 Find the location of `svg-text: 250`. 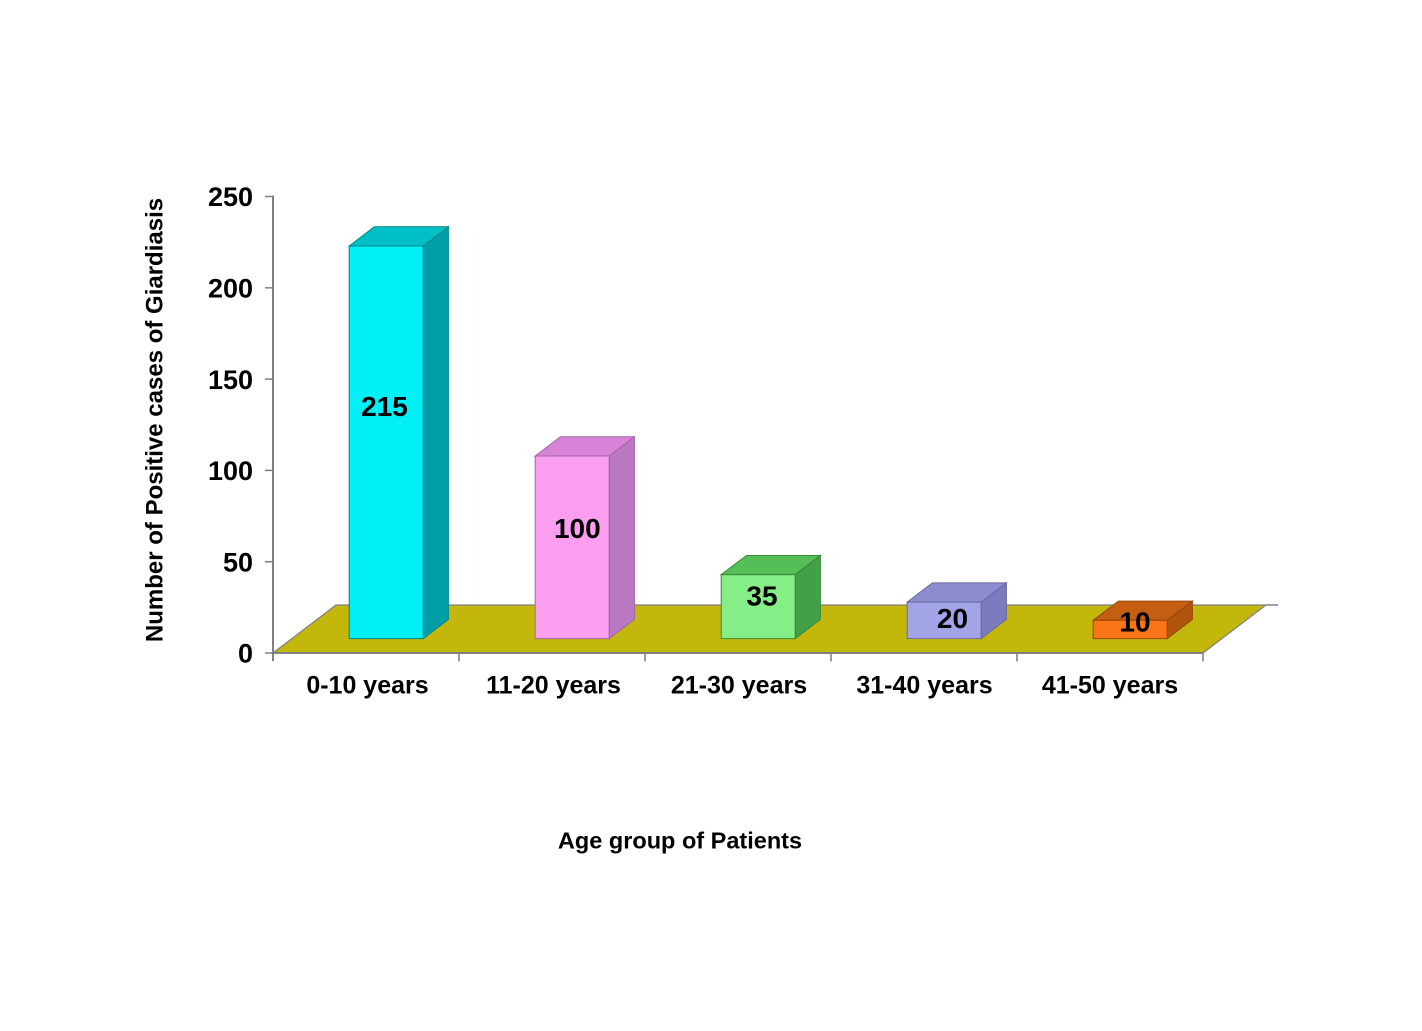

svg-text: 250 is located at coordinates (230, 197).